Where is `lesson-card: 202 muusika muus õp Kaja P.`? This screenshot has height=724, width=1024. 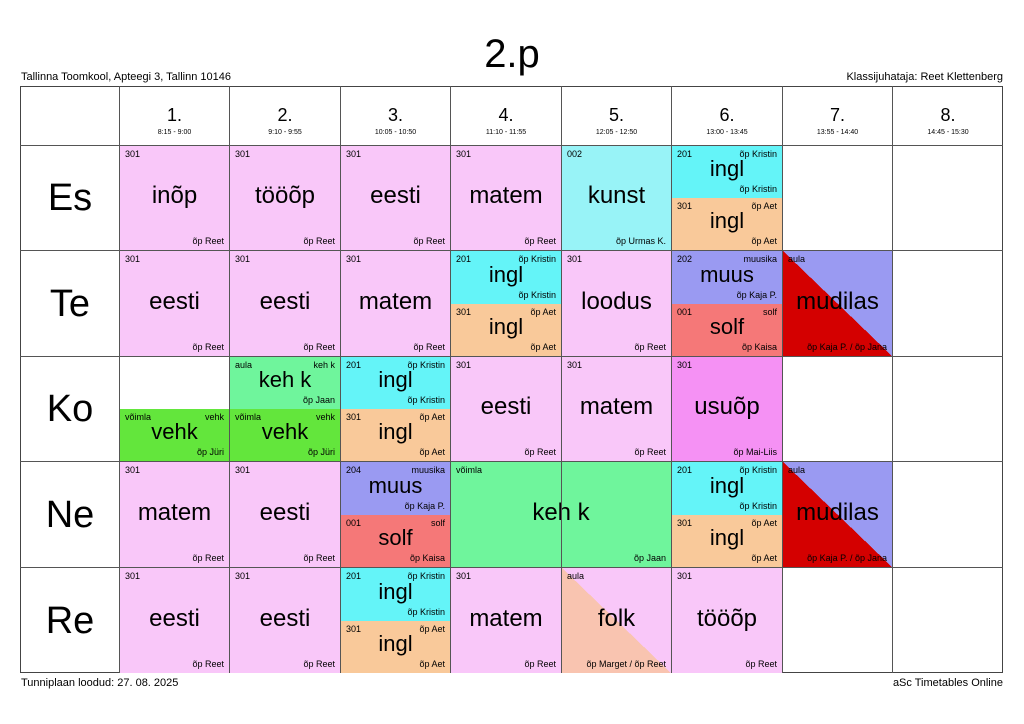 lesson-card: 202 muusika muus õp Kaja P. is located at coordinates (727, 277).